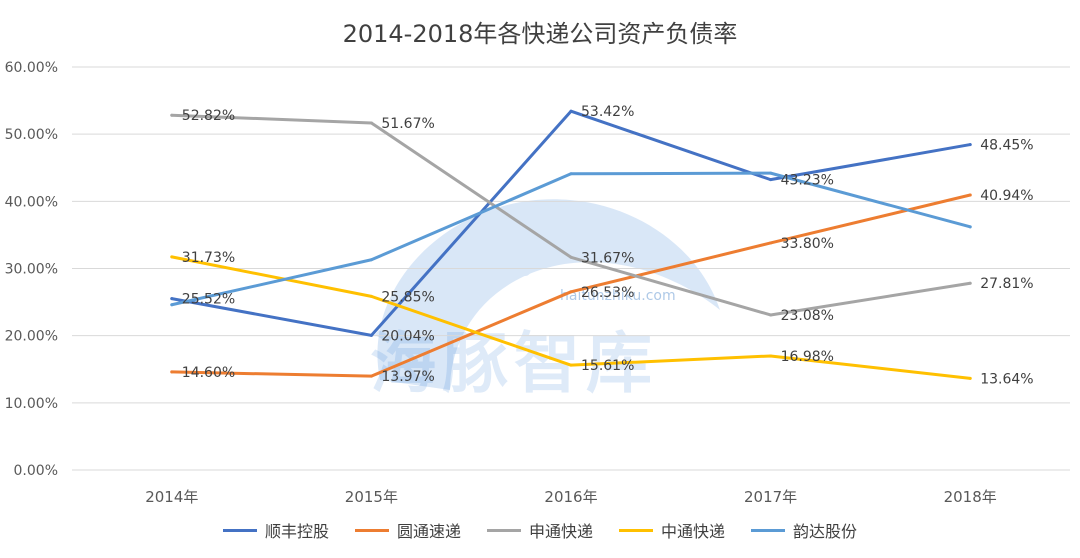 The width and height of the screenshot is (1080, 558). Describe the element at coordinates (371, 497) in the screenshot. I see `x-tick-label: 2015年` at that location.